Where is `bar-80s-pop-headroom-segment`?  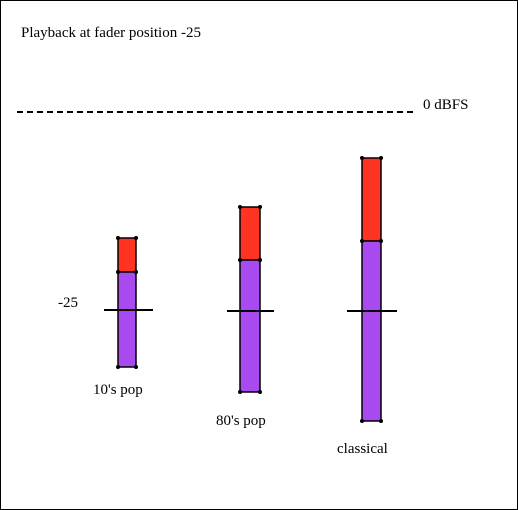 bar-80s-pop-headroom-segment is located at coordinates (250, 233).